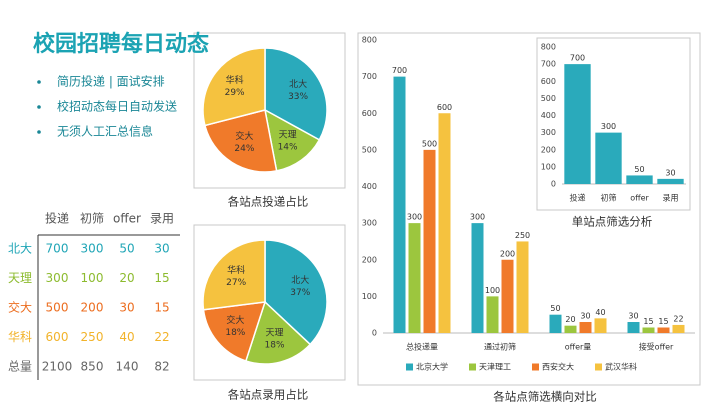 Image resolution: width=710 pixels, height=409 pixels. What do you see at coordinates (20, 337) in the screenshot?
I see `row-label: 华科` at bounding box center [20, 337].